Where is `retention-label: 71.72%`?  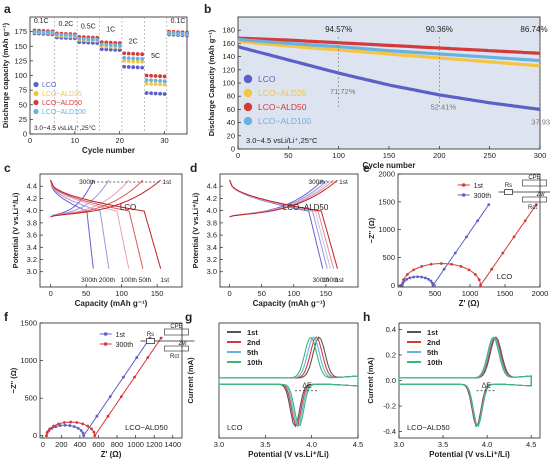
retention-label: 71.72% is located at coordinates (343, 91).